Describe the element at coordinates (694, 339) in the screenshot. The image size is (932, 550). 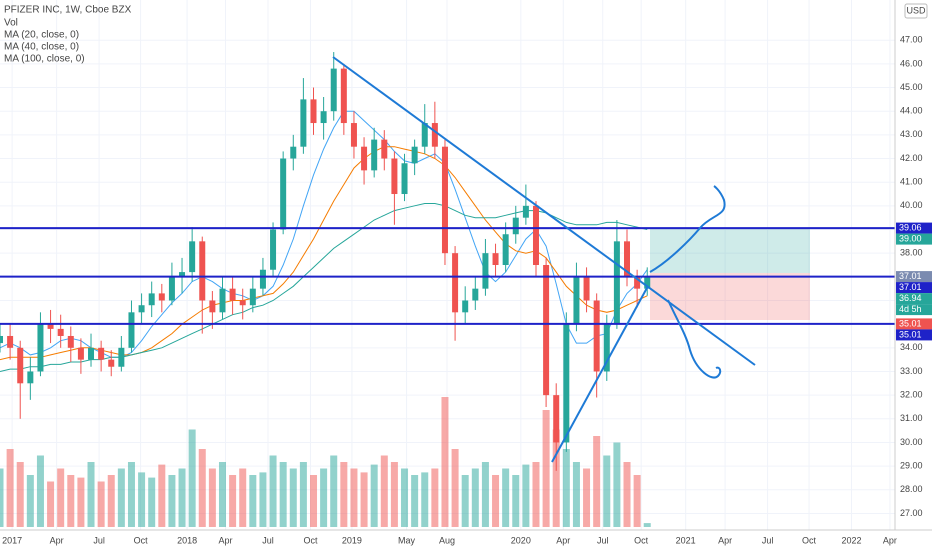
I see `drawing-down` at that location.